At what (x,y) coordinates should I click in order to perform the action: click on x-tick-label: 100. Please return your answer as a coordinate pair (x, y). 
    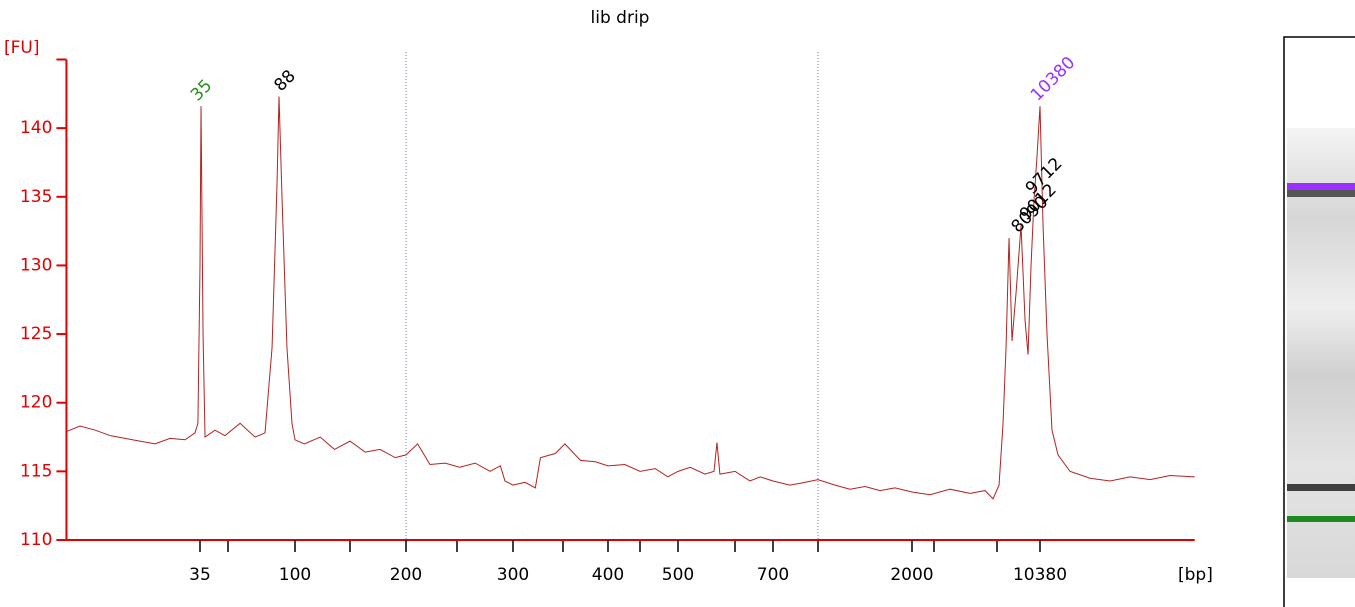
    Looking at the image, I should click on (295, 575).